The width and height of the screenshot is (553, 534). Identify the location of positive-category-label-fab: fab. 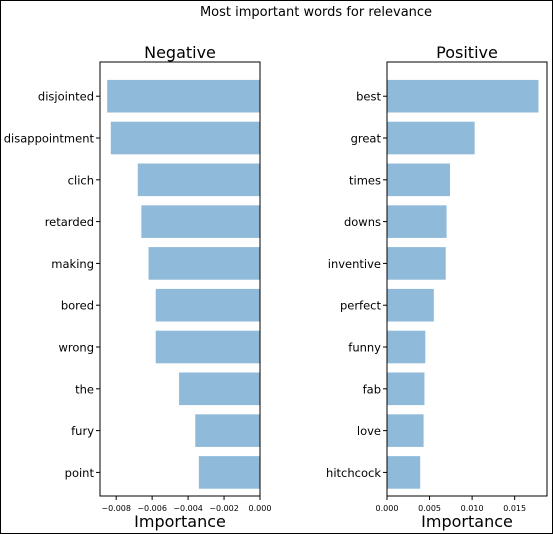
(372, 389).